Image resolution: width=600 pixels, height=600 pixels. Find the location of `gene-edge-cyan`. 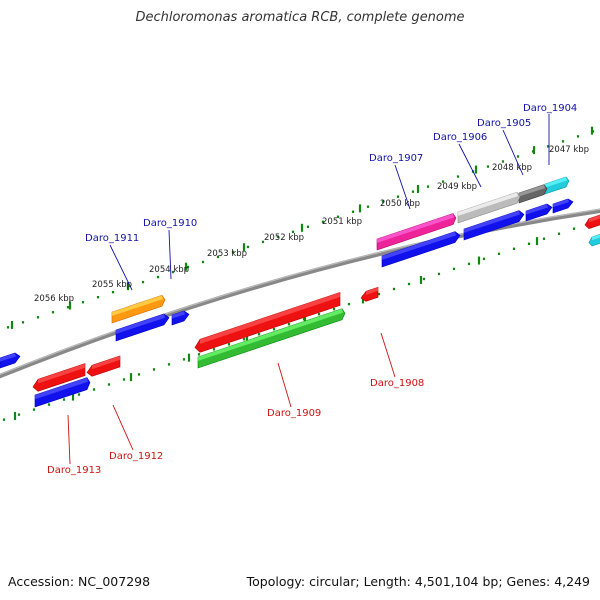

gene-edge-cyan is located at coordinates (594, 240).